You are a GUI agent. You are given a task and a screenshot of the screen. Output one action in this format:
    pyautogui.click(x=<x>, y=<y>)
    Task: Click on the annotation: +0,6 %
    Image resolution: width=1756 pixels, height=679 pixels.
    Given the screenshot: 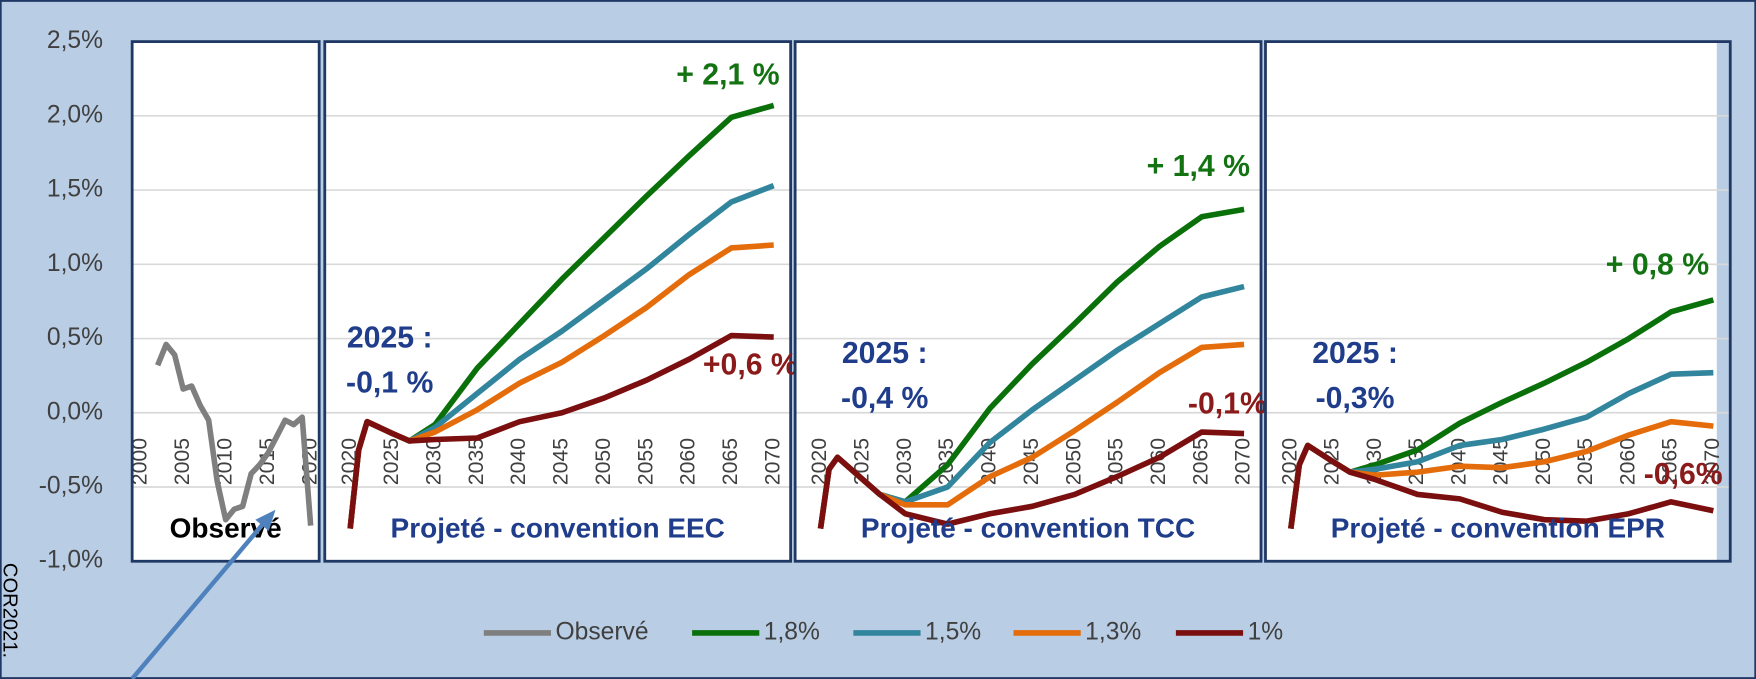 What is the action you would take?
    pyautogui.click(x=750, y=364)
    